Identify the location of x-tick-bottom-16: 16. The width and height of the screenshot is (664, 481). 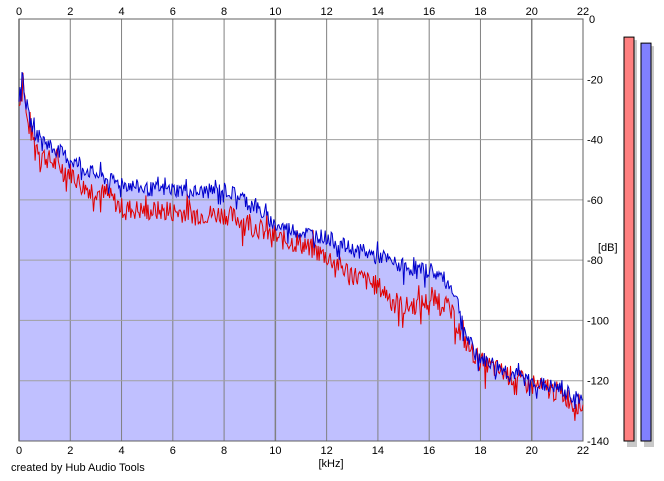
(429, 451).